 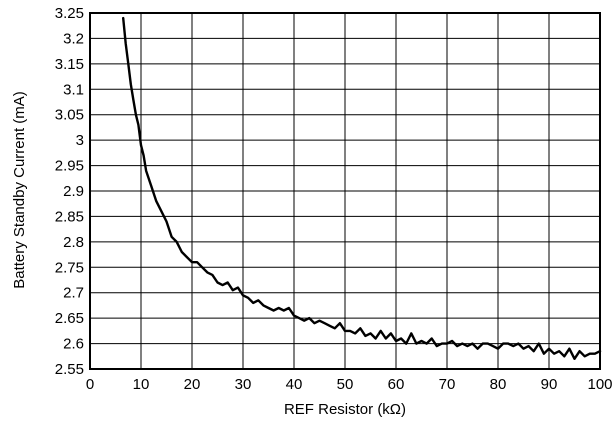 What do you see at coordinates (69, 216) in the screenshot?
I see `y-tick-label: 2.85` at bounding box center [69, 216].